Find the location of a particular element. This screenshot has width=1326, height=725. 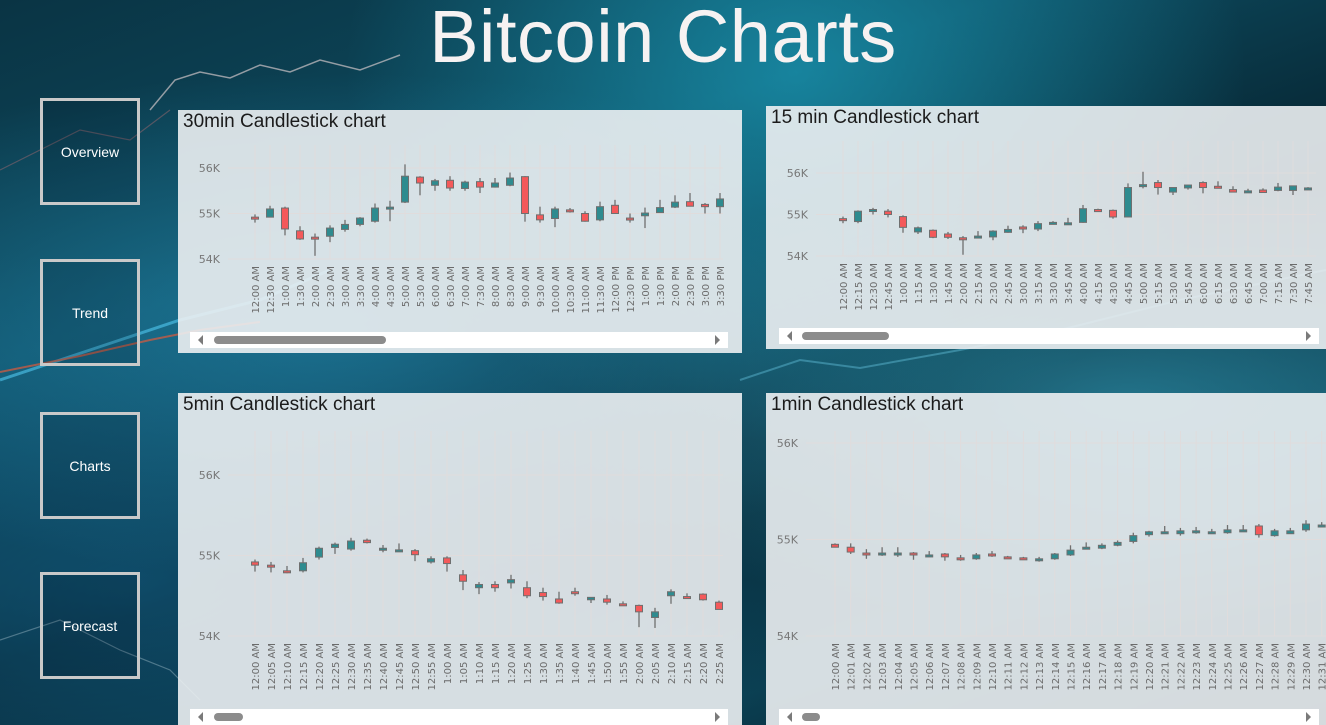

svg-text: 4:00 AM is located at coordinates (376, 286).